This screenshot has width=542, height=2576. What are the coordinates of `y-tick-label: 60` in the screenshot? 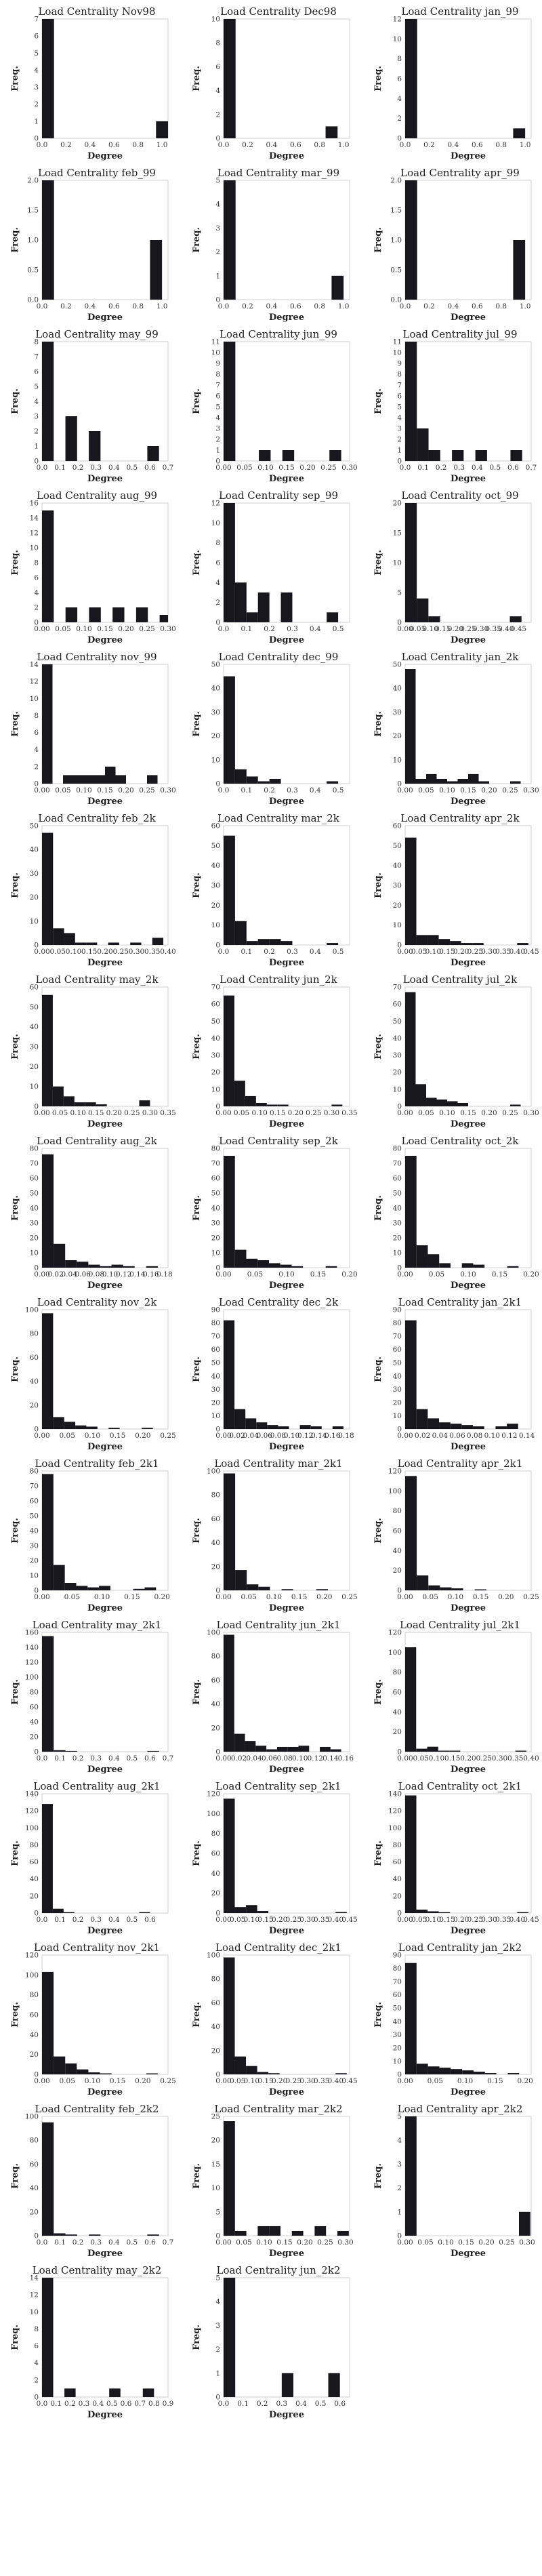 It's located at (397, 1531).